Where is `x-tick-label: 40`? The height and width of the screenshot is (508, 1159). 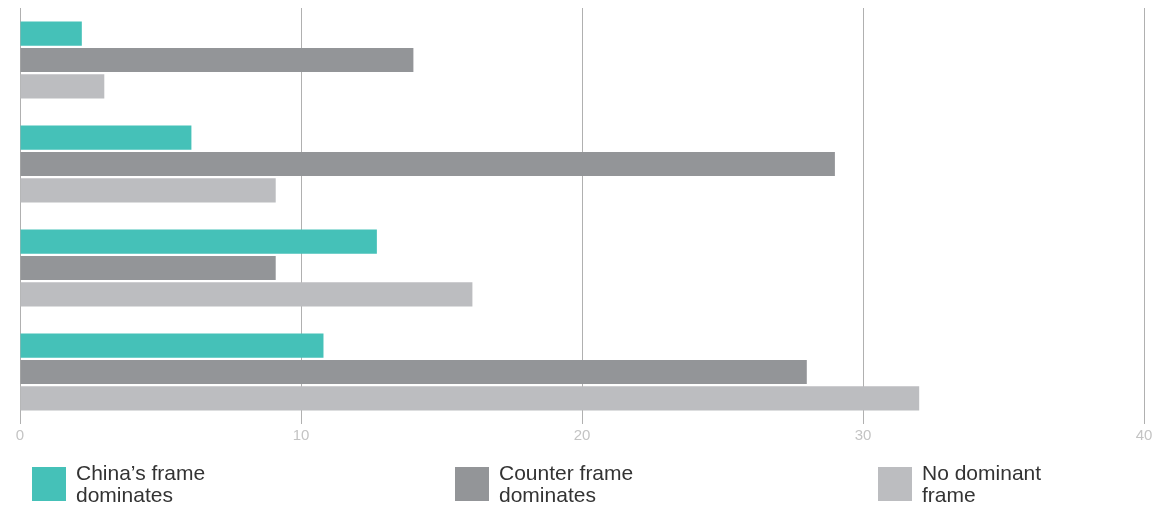 x-tick-label: 40 is located at coordinates (1144, 435).